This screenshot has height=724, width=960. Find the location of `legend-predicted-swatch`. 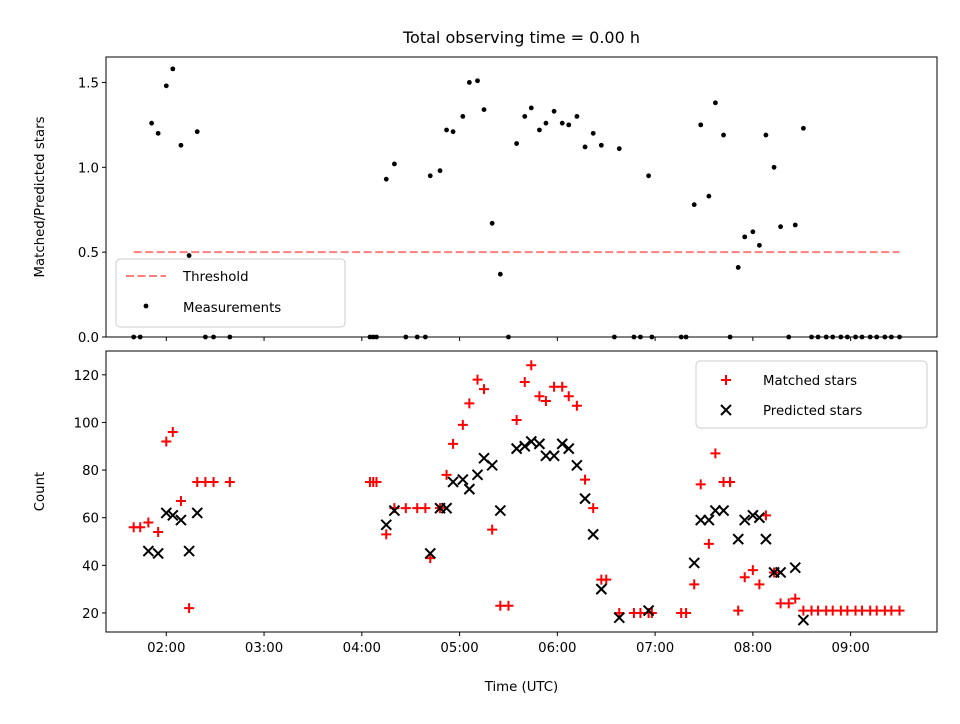

legend-predicted-swatch is located at coordinates (726, 410).